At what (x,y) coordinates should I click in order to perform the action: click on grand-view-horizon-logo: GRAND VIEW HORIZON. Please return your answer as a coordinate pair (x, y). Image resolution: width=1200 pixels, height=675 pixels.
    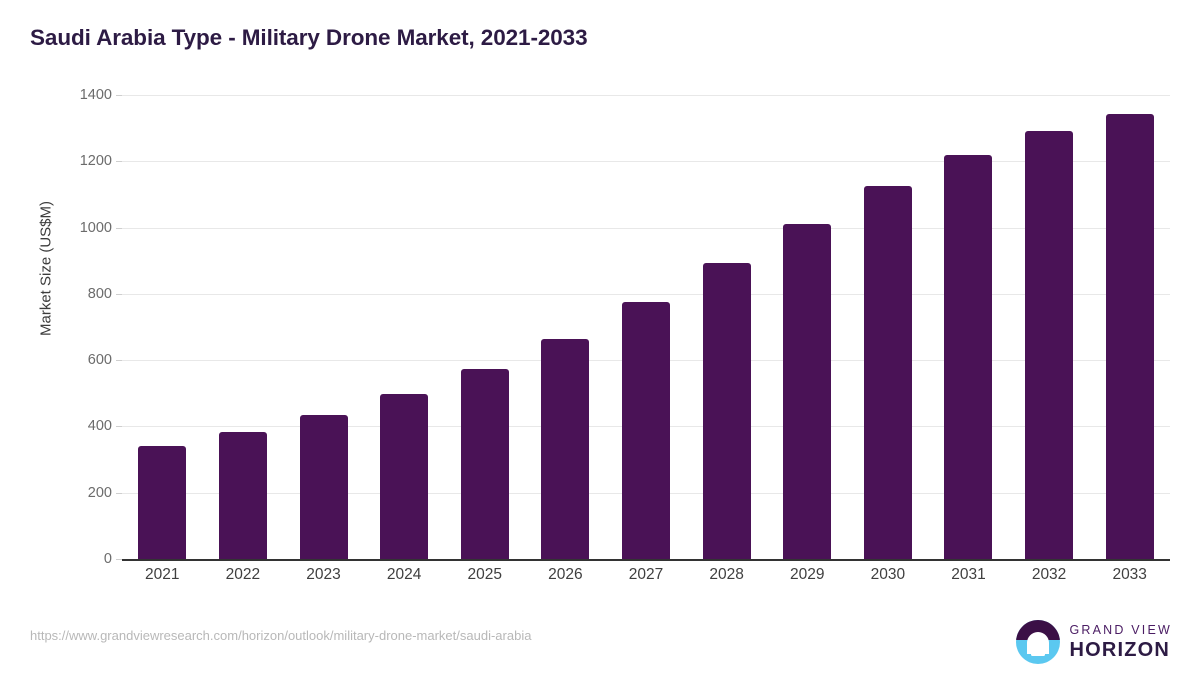
    Looking at the image, I should click on (1094, 642).